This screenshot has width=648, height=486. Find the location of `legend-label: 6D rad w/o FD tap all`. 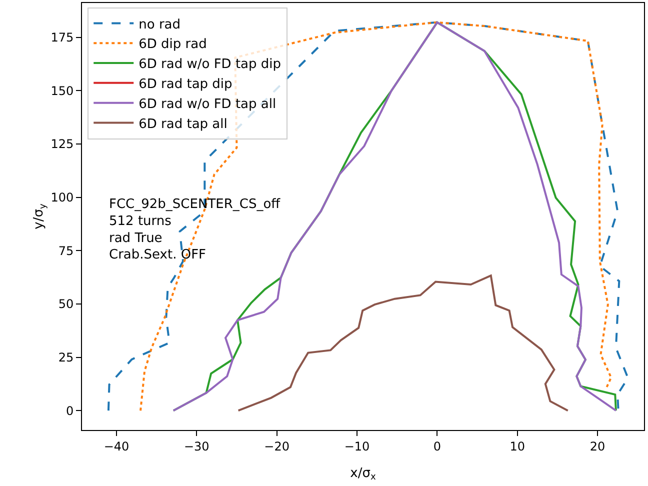

legend-label: 6D rad w/o FD tap all is located at coordinates (207, 104).